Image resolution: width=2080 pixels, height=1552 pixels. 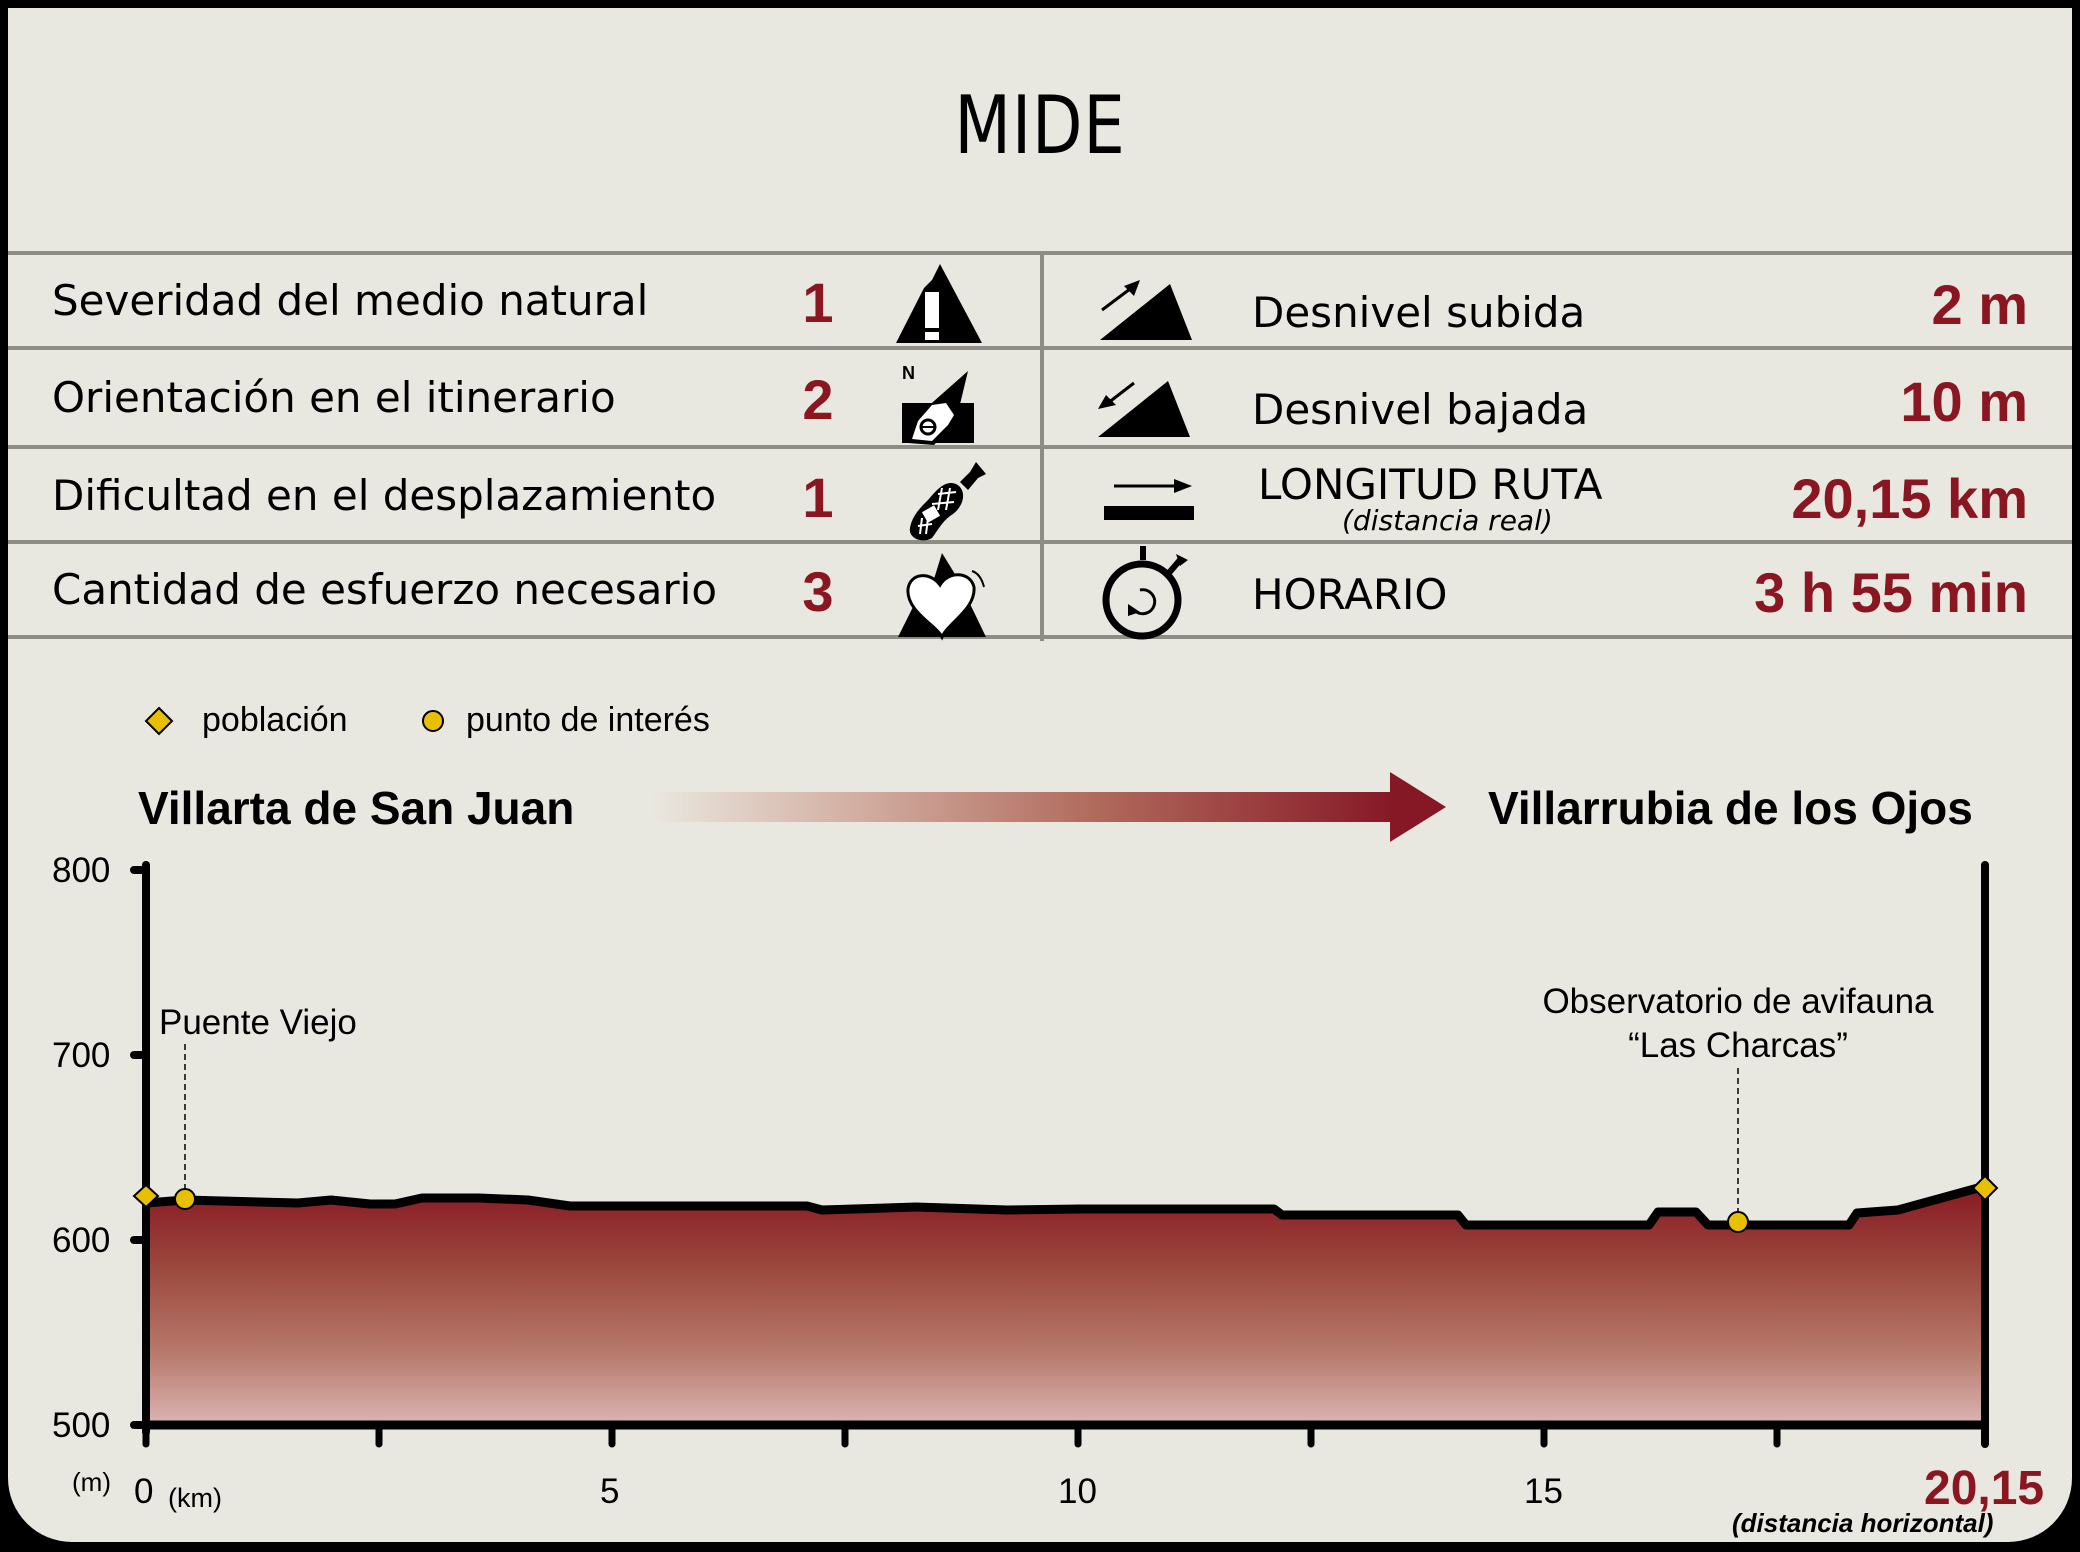 What do you see at coordinates (1964, 401) in the screenshot?
I see `stat-value-bajada: 10 m` at bounding box center [1964, 401].